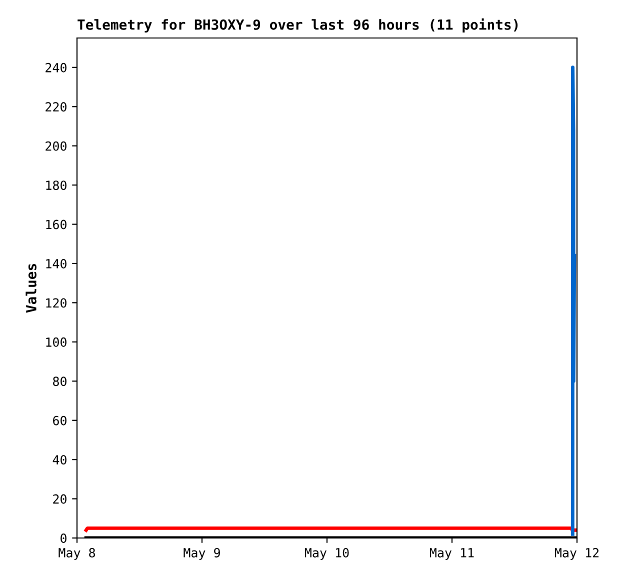 The width and height of the screenshot is (618, 579). What do you see at coordinates (326, 554) in the screenshot?
I see `x-tick-label: May 10` at bounding box center [326, 554].